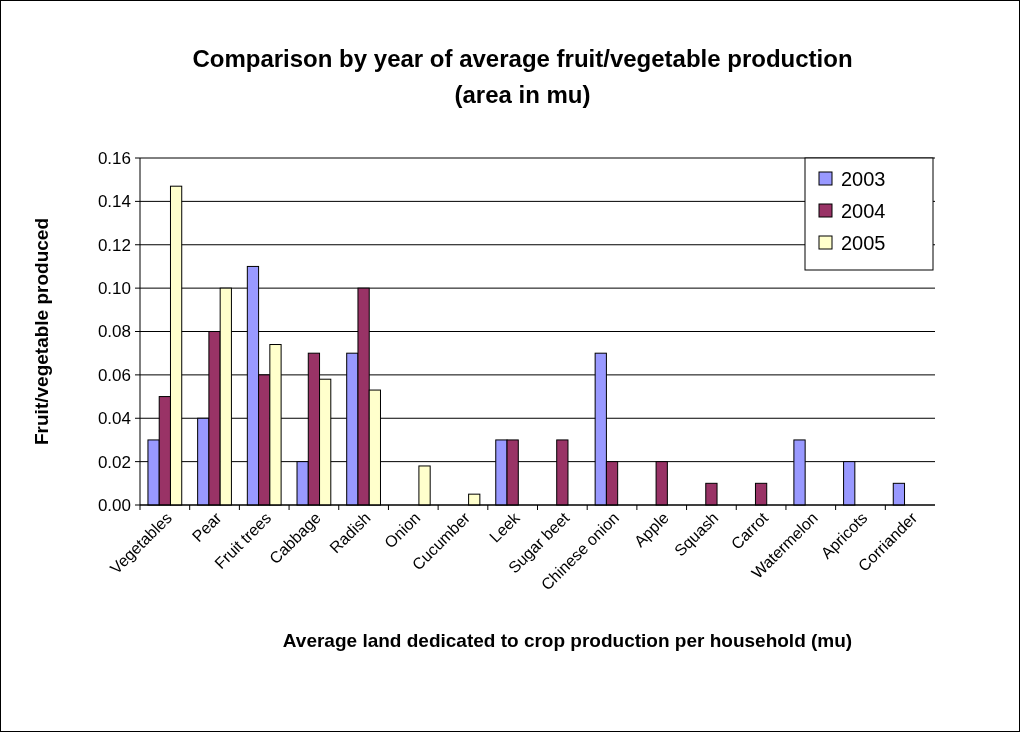 The image size is (1021, 733). I want to click on y-tick-label: 0.08, so click(114, 332).